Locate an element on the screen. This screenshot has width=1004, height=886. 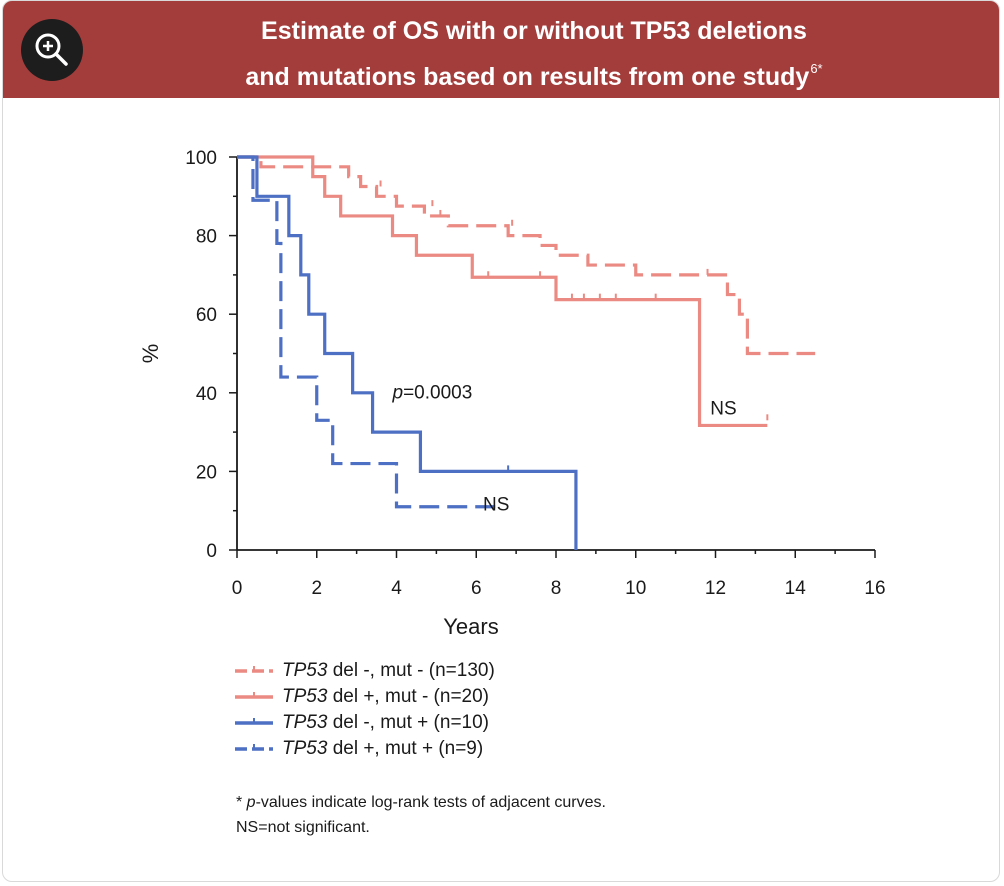
x-tick-label: 16 is located at coordinates (874, 588).